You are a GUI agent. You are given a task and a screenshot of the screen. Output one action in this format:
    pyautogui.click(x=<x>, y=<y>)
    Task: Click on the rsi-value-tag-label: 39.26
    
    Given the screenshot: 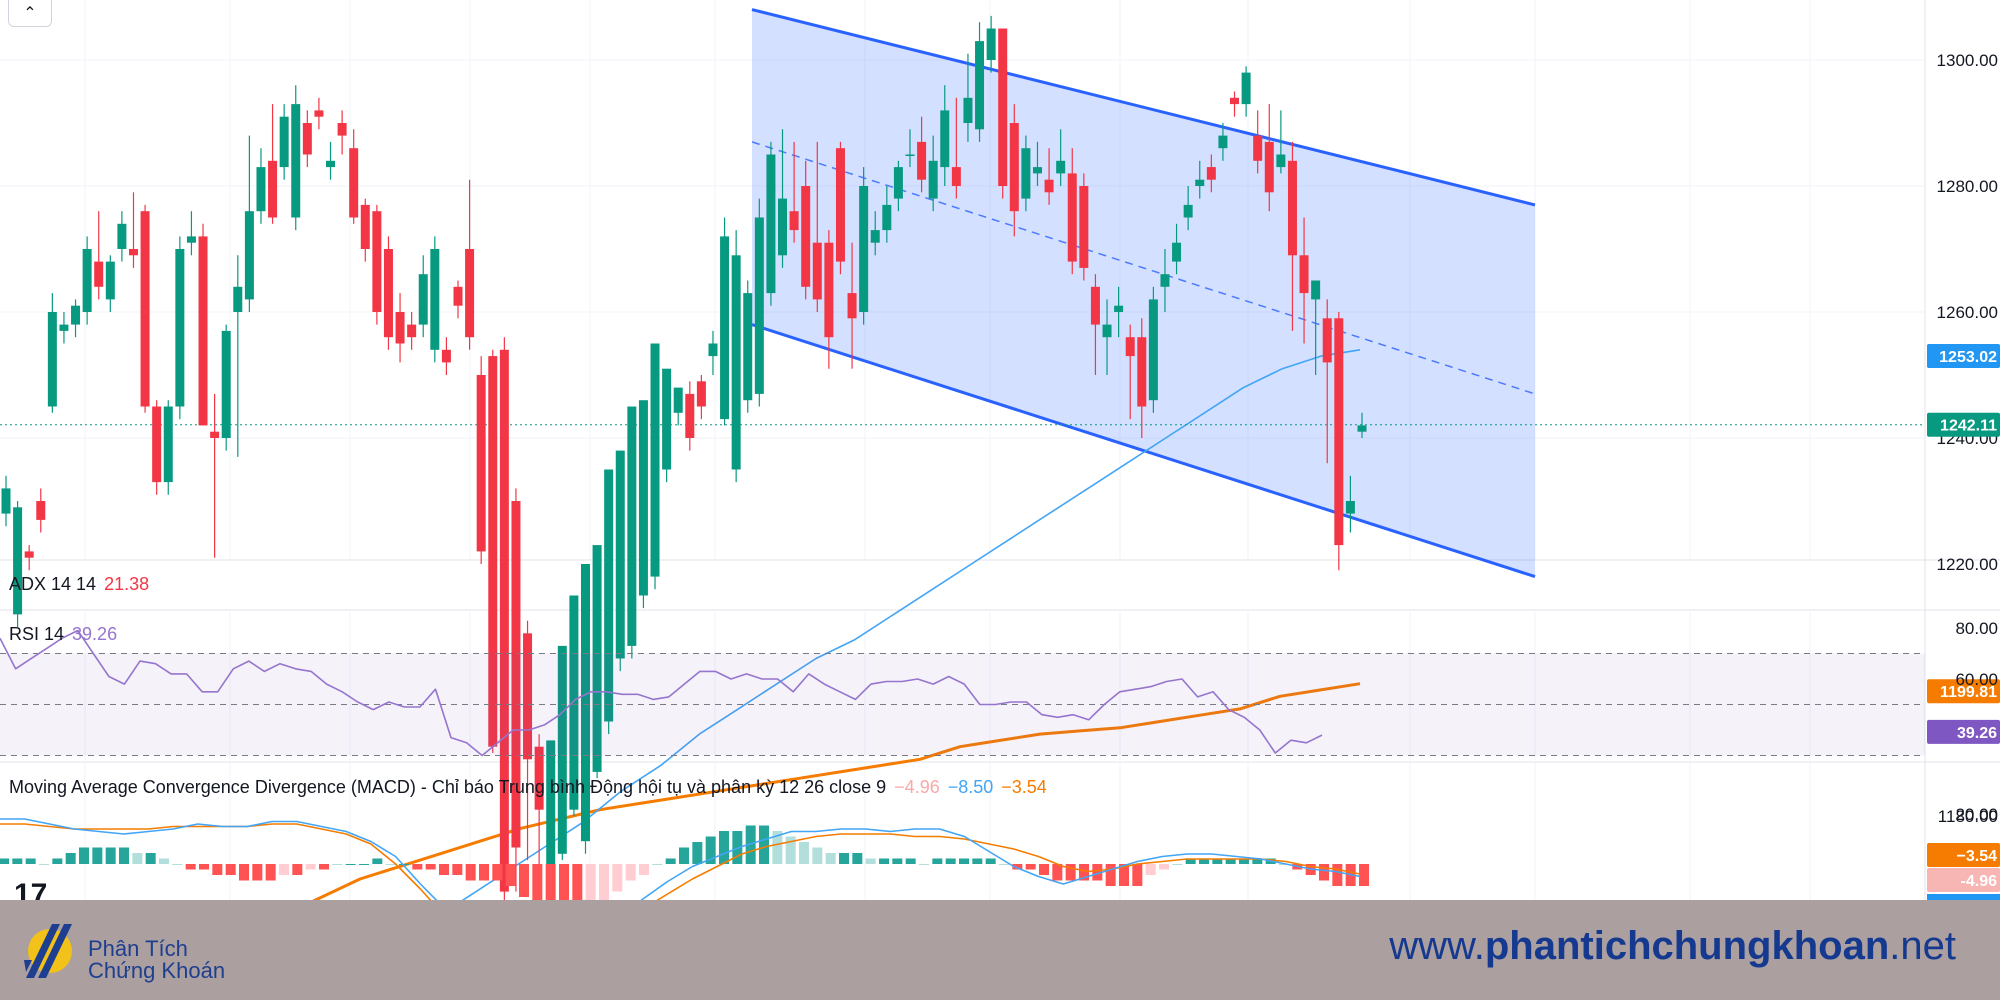 What is the action you would take?
    pyautogui.click(x=1977, y=733)
    